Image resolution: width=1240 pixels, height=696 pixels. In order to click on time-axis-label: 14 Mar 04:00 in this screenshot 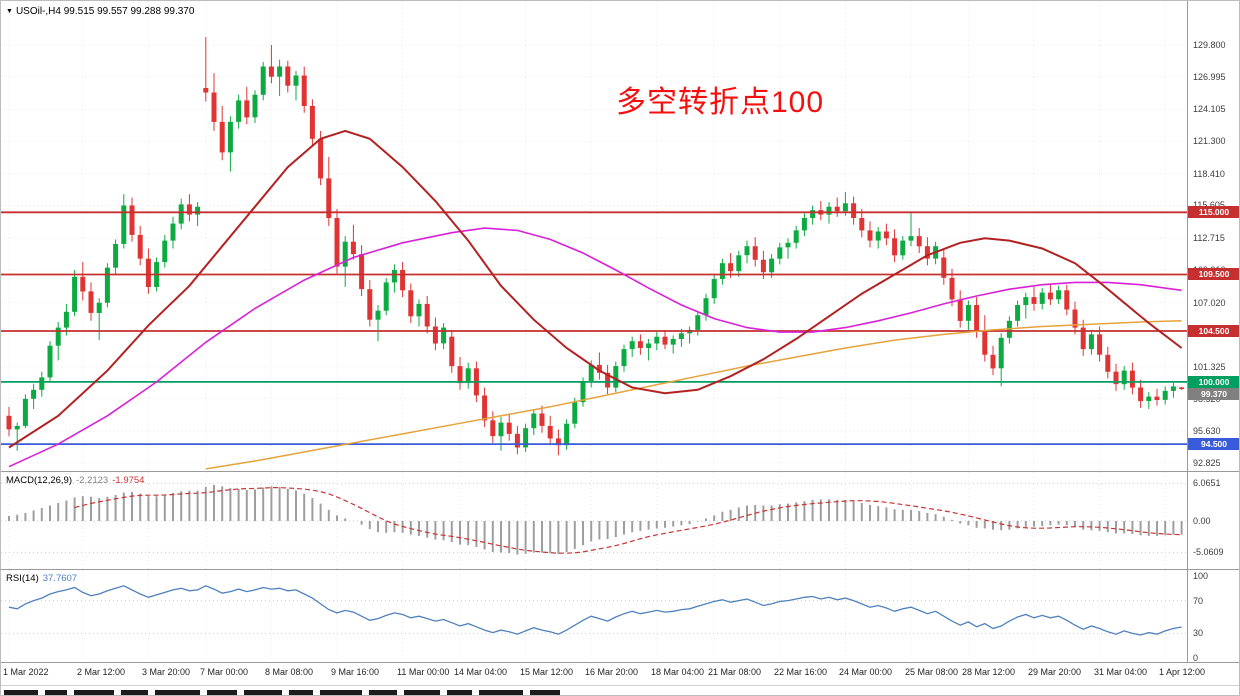, I will do `click(481, 672)`.